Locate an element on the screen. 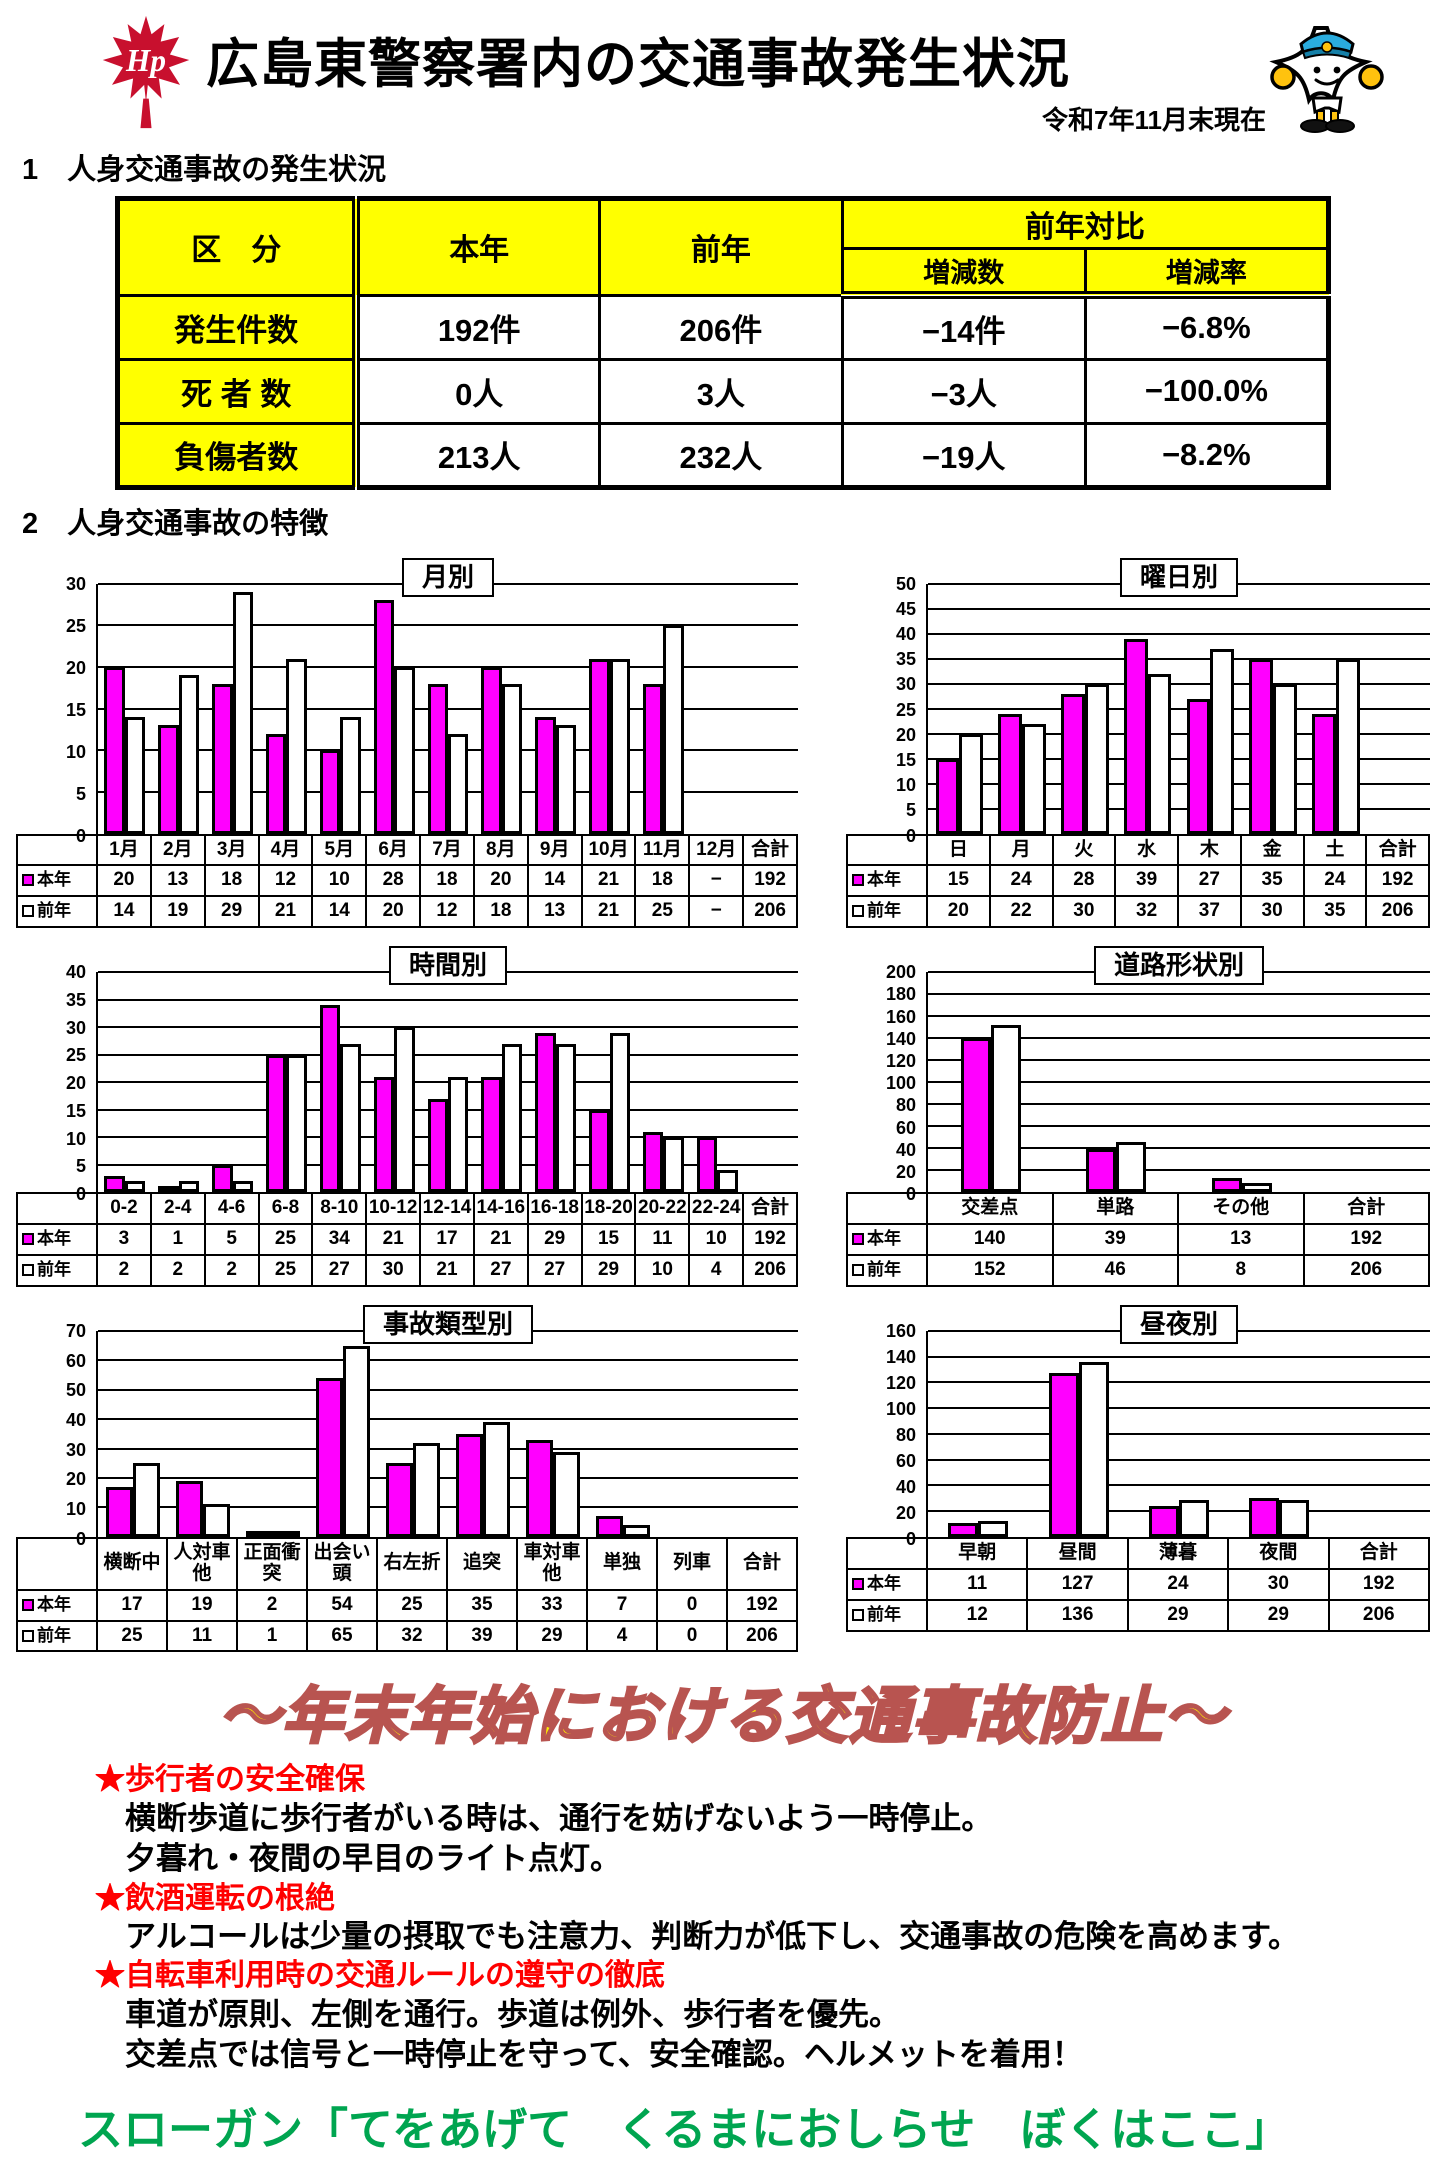  y-axis: 0 10 20 30 40 50 60 70 is located at coordinates (56, 1435).